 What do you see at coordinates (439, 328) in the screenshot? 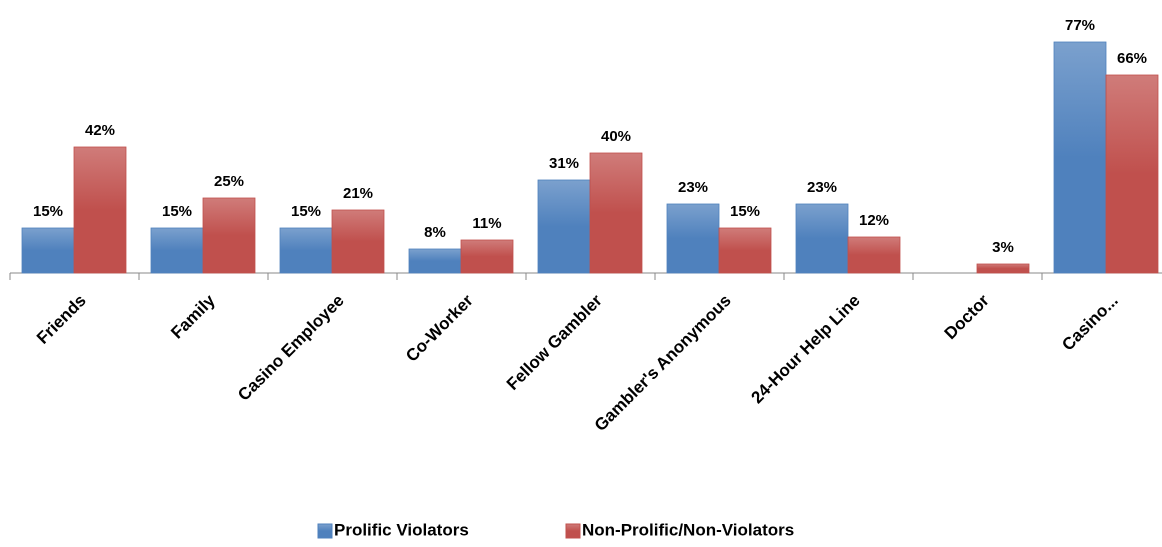
I see `x-tick-label: Co-Worker` at bounding box center [439, 328].